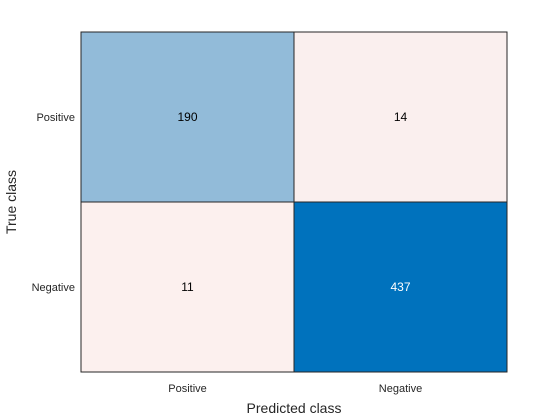 Image resolution: width=560 pixels, height=420 pixels. I want to click on matrix-cell-value-1-0: 11, so click(187, 287).